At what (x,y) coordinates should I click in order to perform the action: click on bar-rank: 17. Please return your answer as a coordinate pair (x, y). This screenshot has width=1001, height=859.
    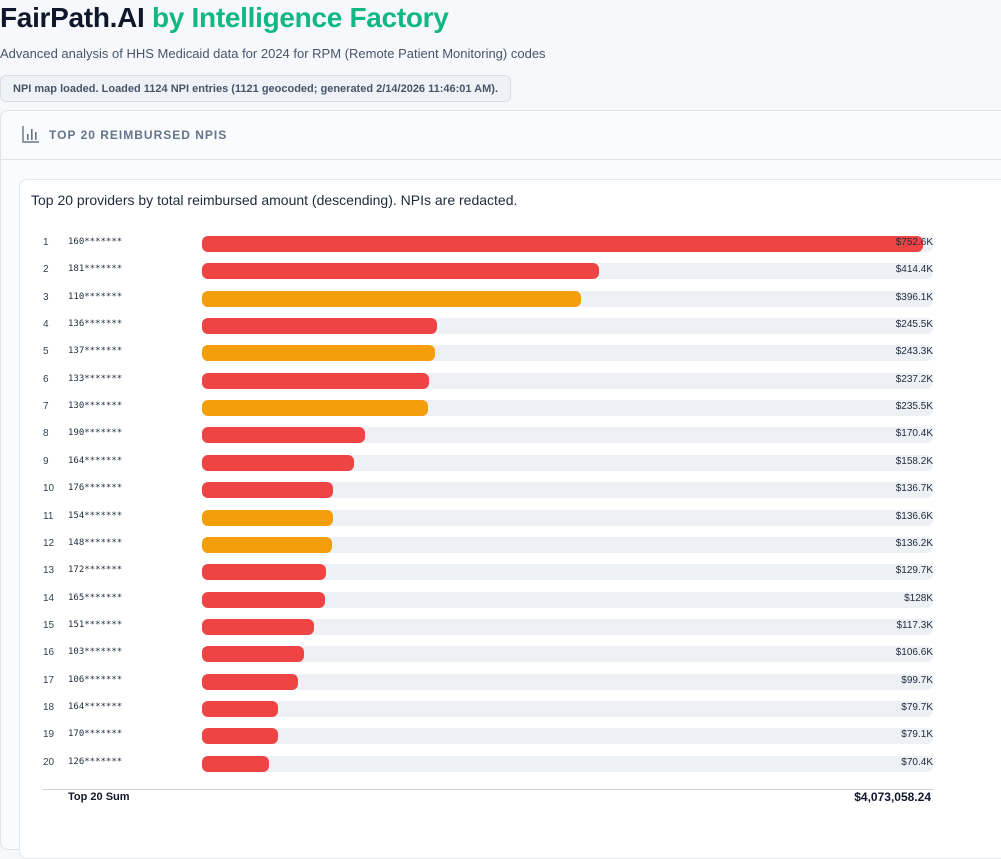
    Looking at the image, I should click on (49, 680).